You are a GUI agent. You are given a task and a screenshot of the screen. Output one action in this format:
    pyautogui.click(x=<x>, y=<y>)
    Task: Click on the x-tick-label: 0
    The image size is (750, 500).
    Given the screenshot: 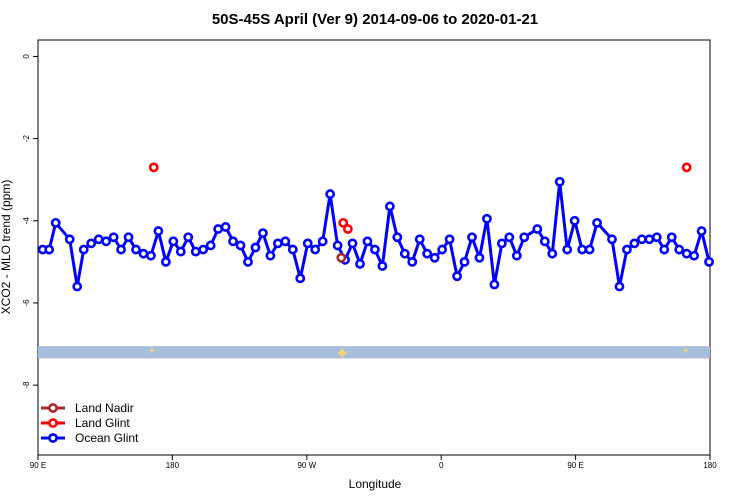 What is the action you would take?
    pyautogui.click(x=441, y=465)
    